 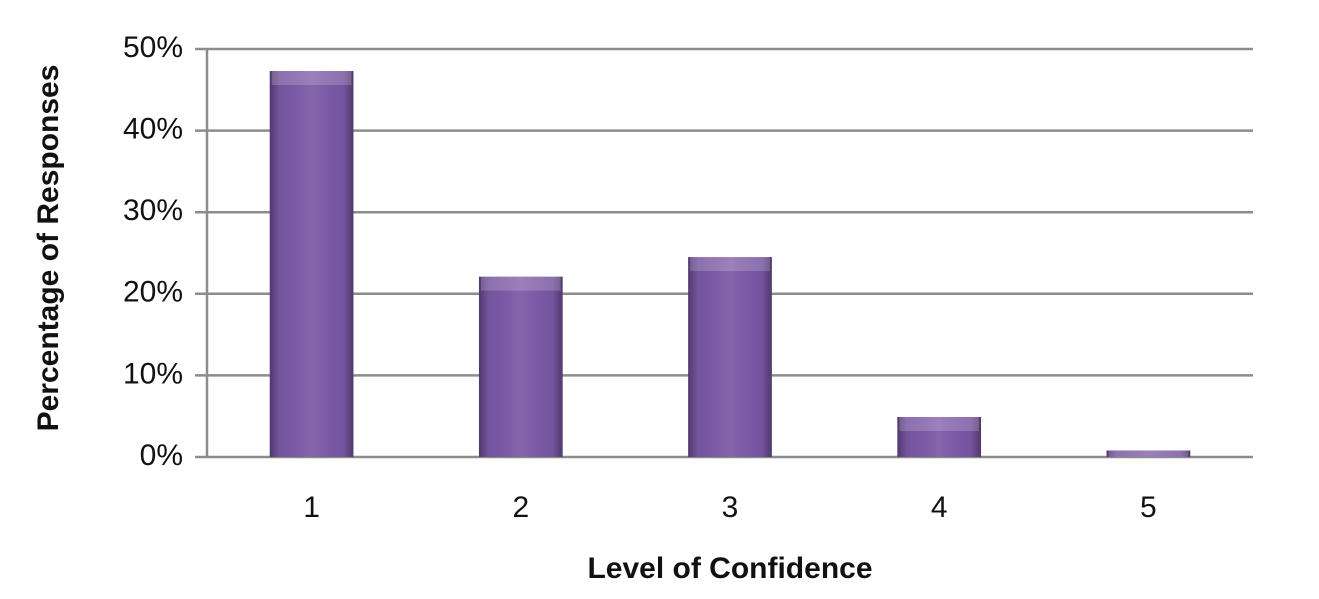 I want to click on x-tick-label: 3, so click(x=730, y=507).